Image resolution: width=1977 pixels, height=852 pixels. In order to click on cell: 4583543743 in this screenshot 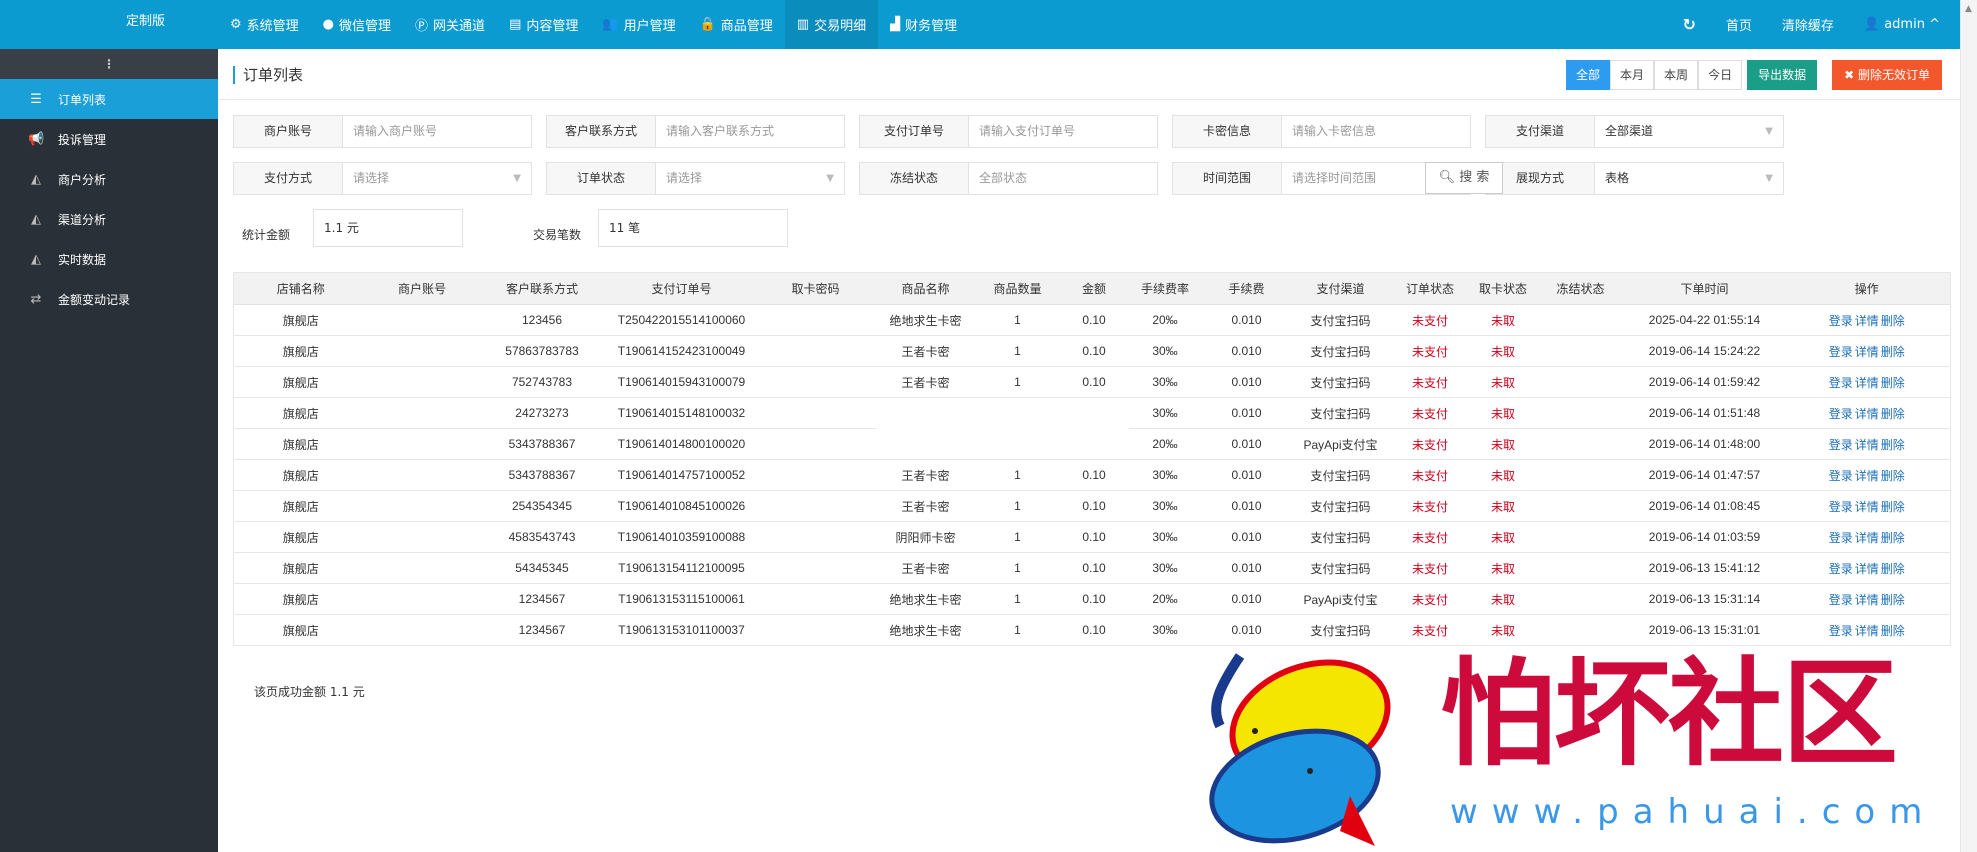, I will do `click(542, 537)`.